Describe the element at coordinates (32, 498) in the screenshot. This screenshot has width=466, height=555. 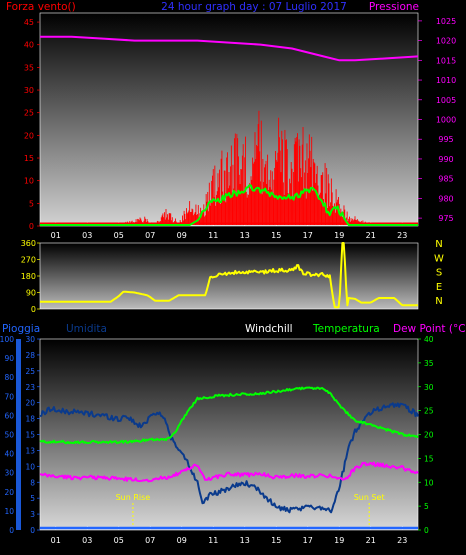
I see `temp-left-tick: 5` at that location.